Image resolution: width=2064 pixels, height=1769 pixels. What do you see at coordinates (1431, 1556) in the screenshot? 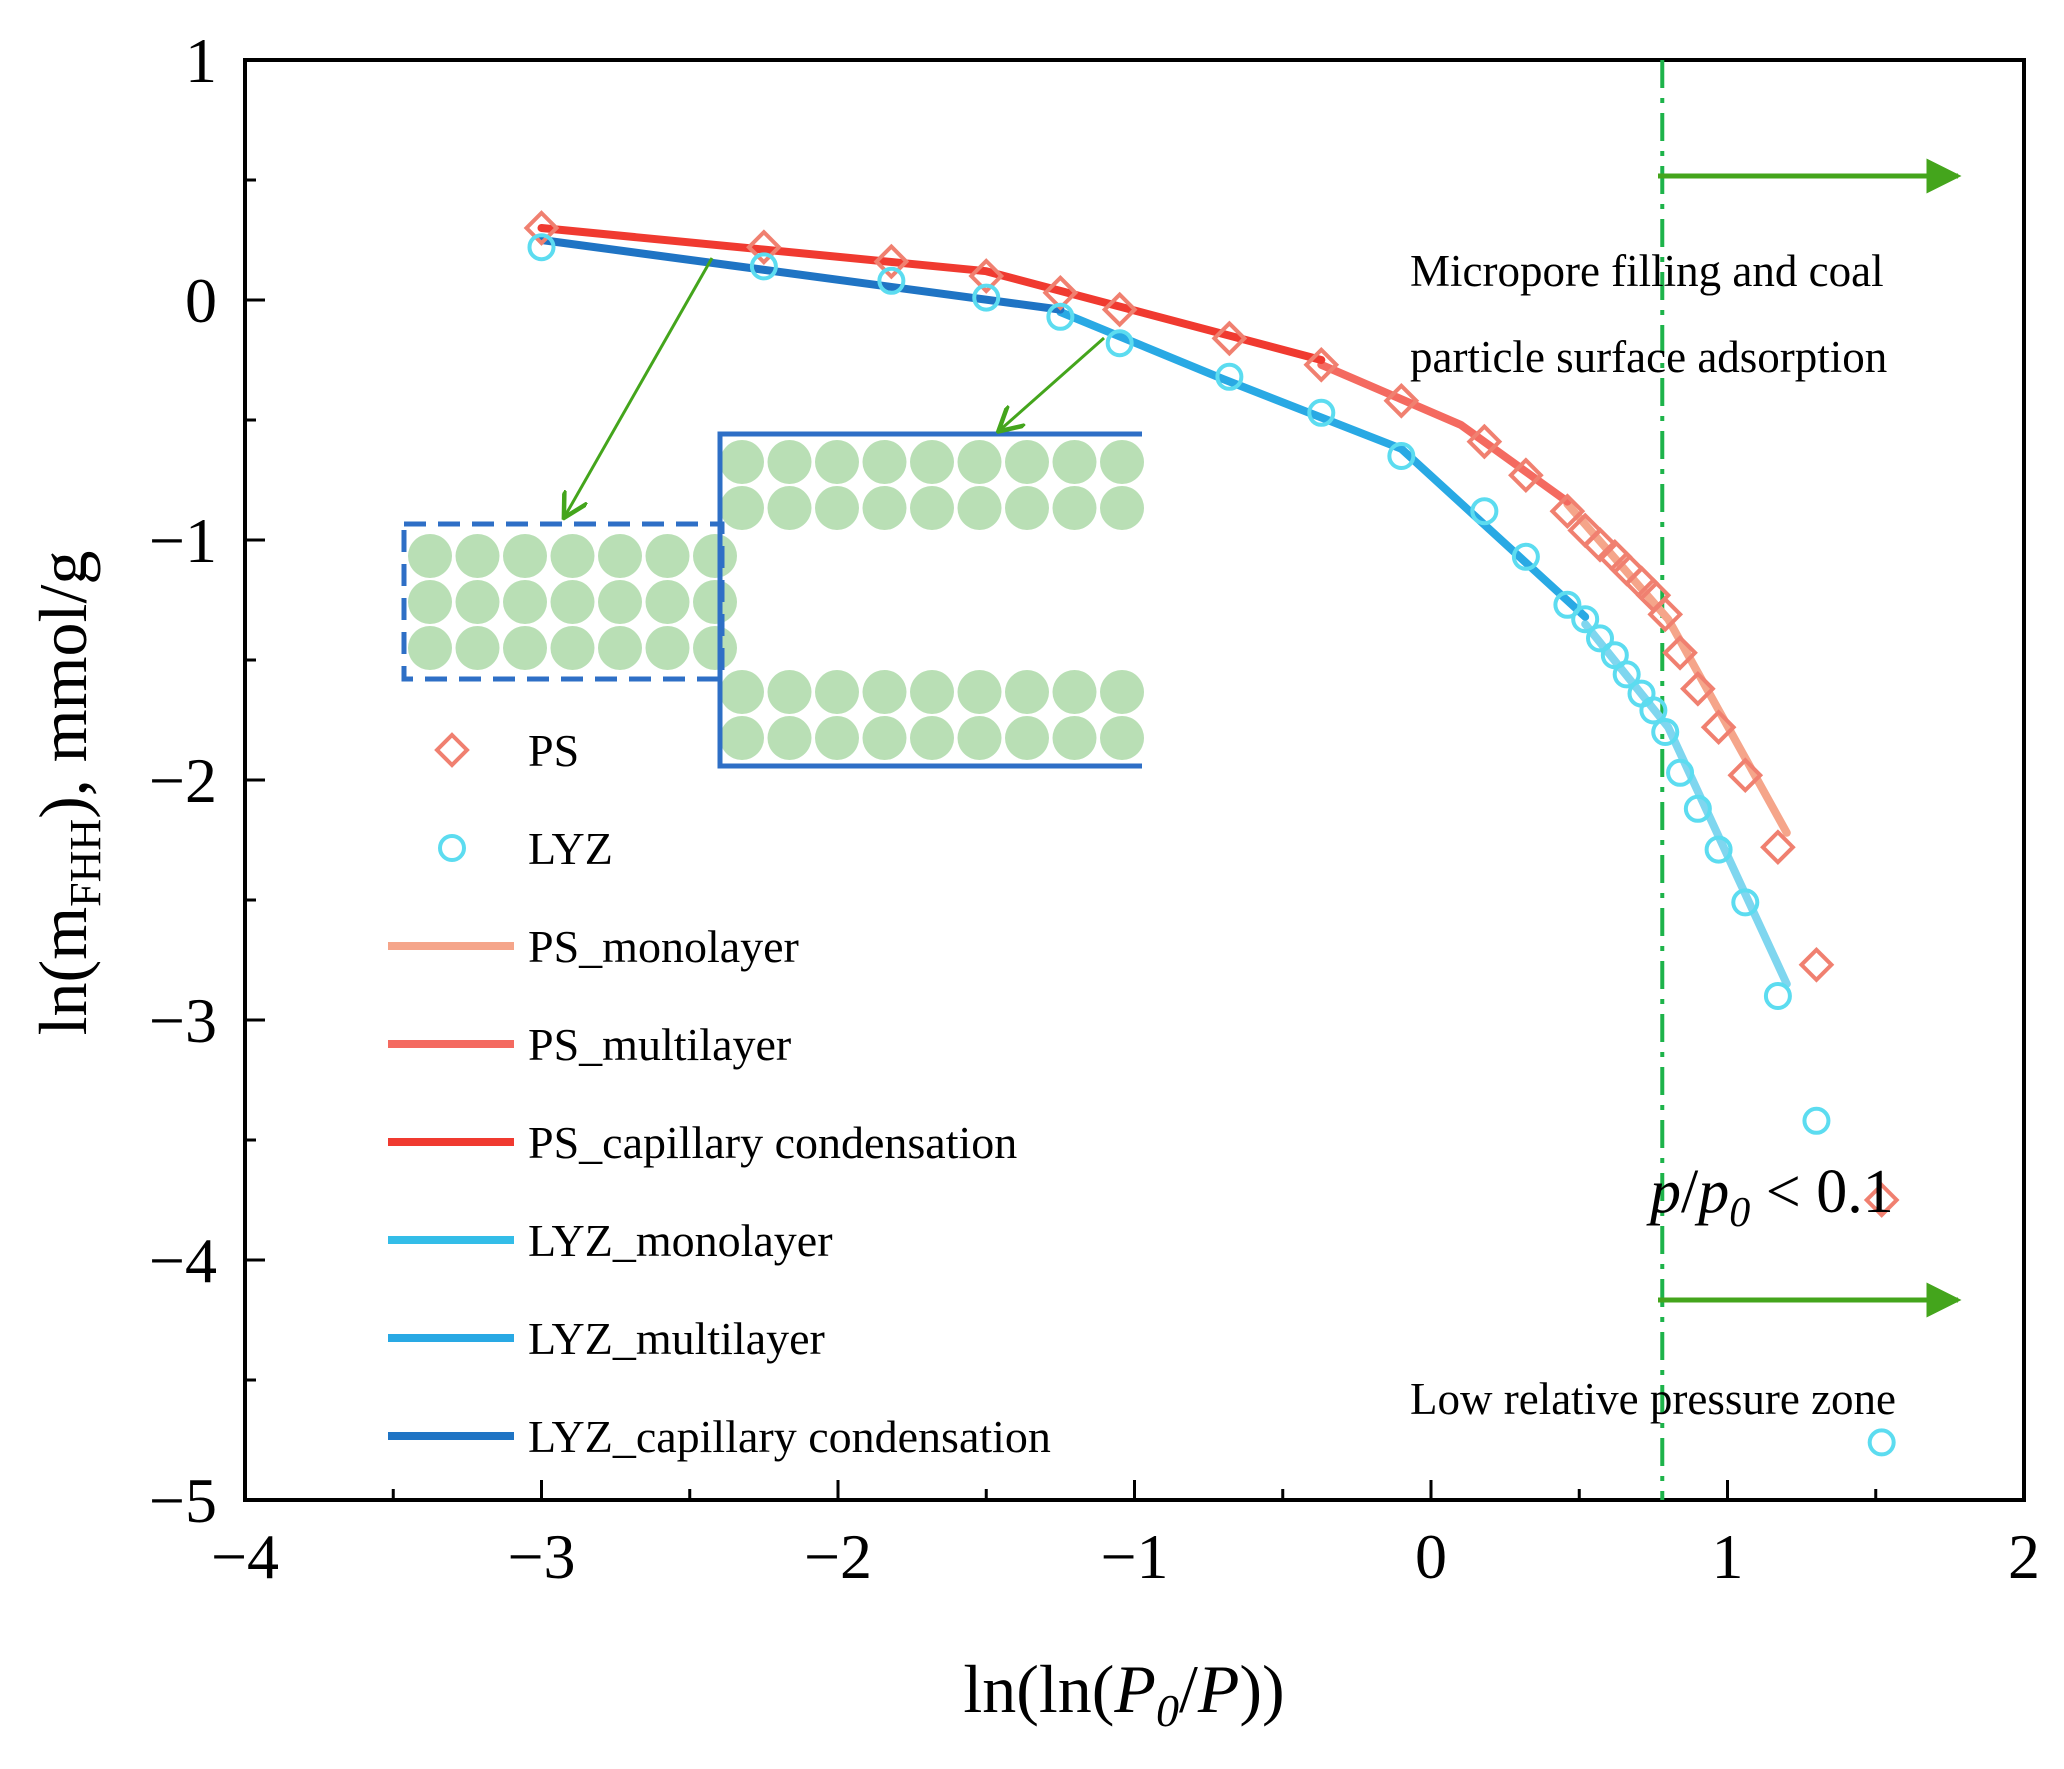
I see `x-tick-label: 0` at bounding box center [1431, 1556].